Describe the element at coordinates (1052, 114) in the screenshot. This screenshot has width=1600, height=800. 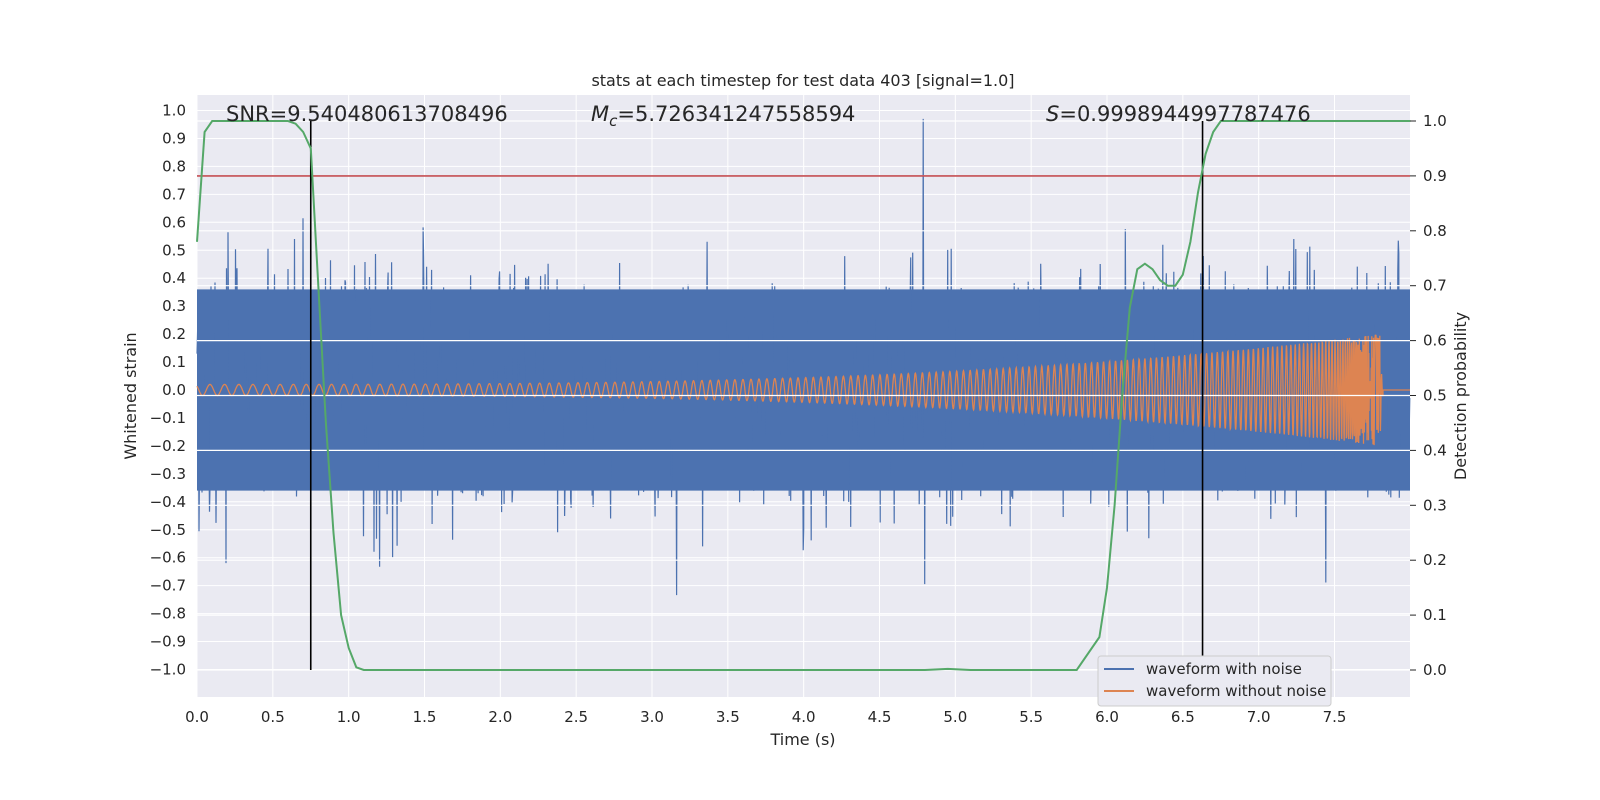
I see `score-symbol: S` at that location.